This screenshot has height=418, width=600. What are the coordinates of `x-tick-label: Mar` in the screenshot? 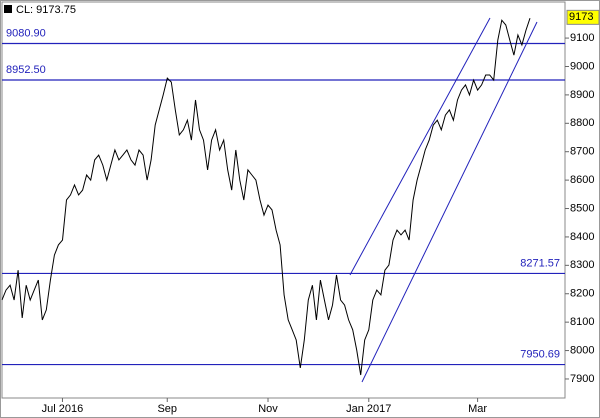 It's located at (477, 409).